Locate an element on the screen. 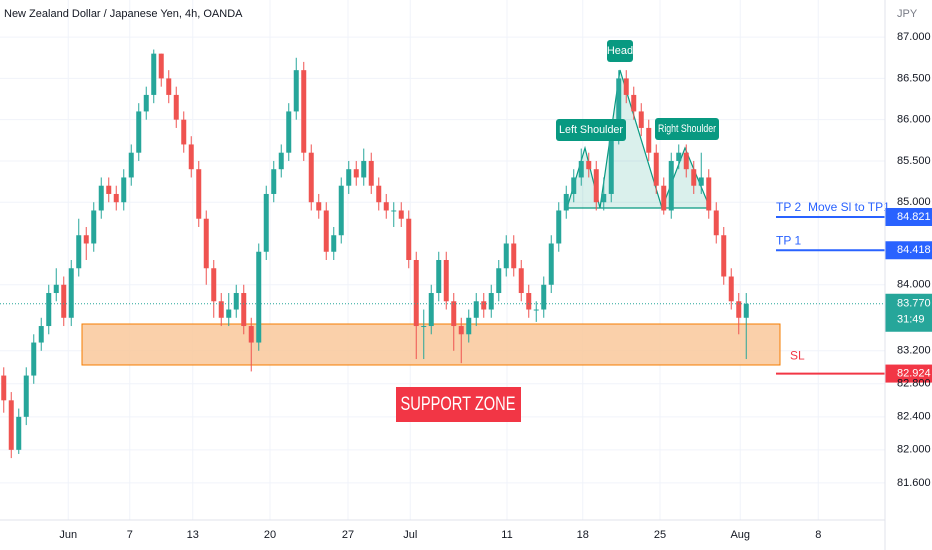 This screenshot has height=550, width=932. x-tick-label: 18 is located at coordinates (583, 535).